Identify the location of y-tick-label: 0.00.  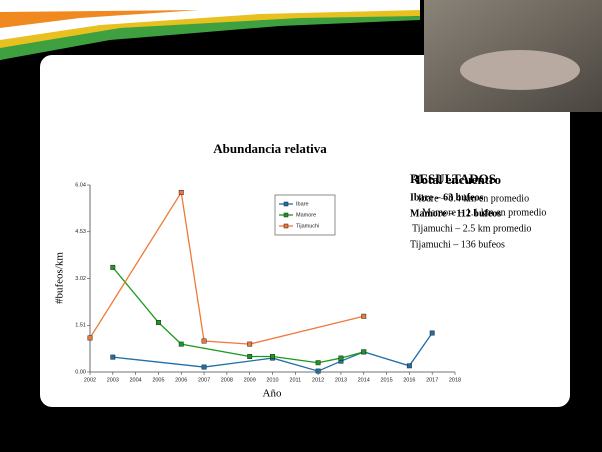
(80, 372).